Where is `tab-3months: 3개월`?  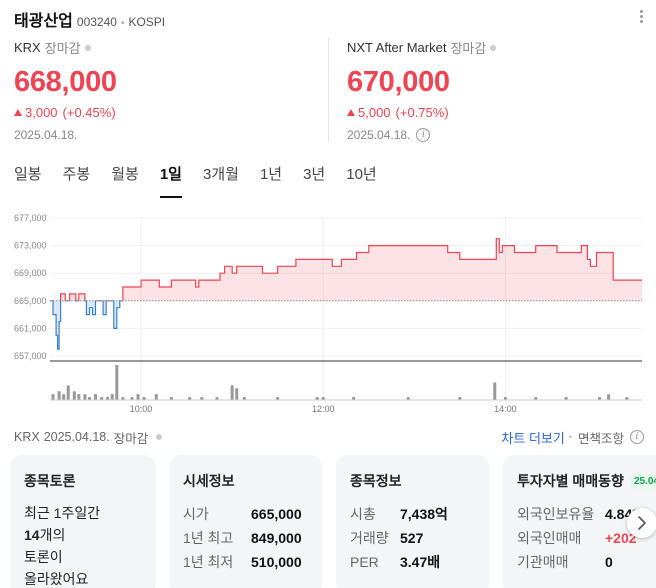
tab-3months: 3개월 is located at coordinates (220, 174).